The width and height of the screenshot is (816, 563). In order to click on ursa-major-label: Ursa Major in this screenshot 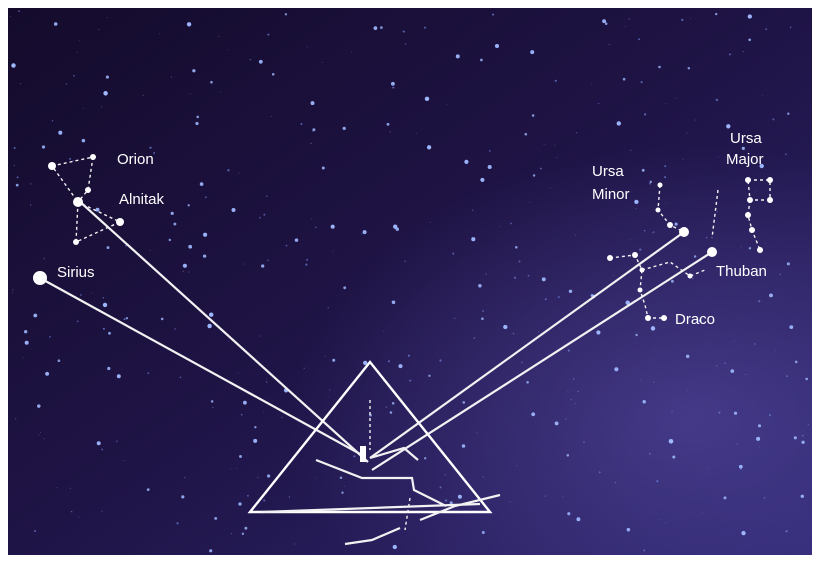, I will do `click(745, 149)`.